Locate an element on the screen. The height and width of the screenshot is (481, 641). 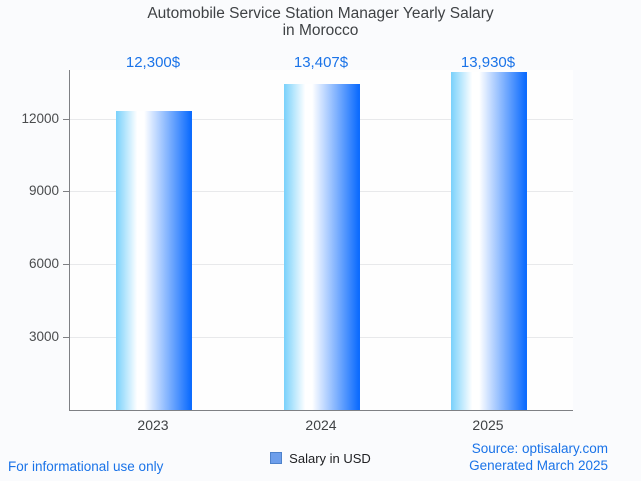
bar-2025 is located at coordinates (489, 241).